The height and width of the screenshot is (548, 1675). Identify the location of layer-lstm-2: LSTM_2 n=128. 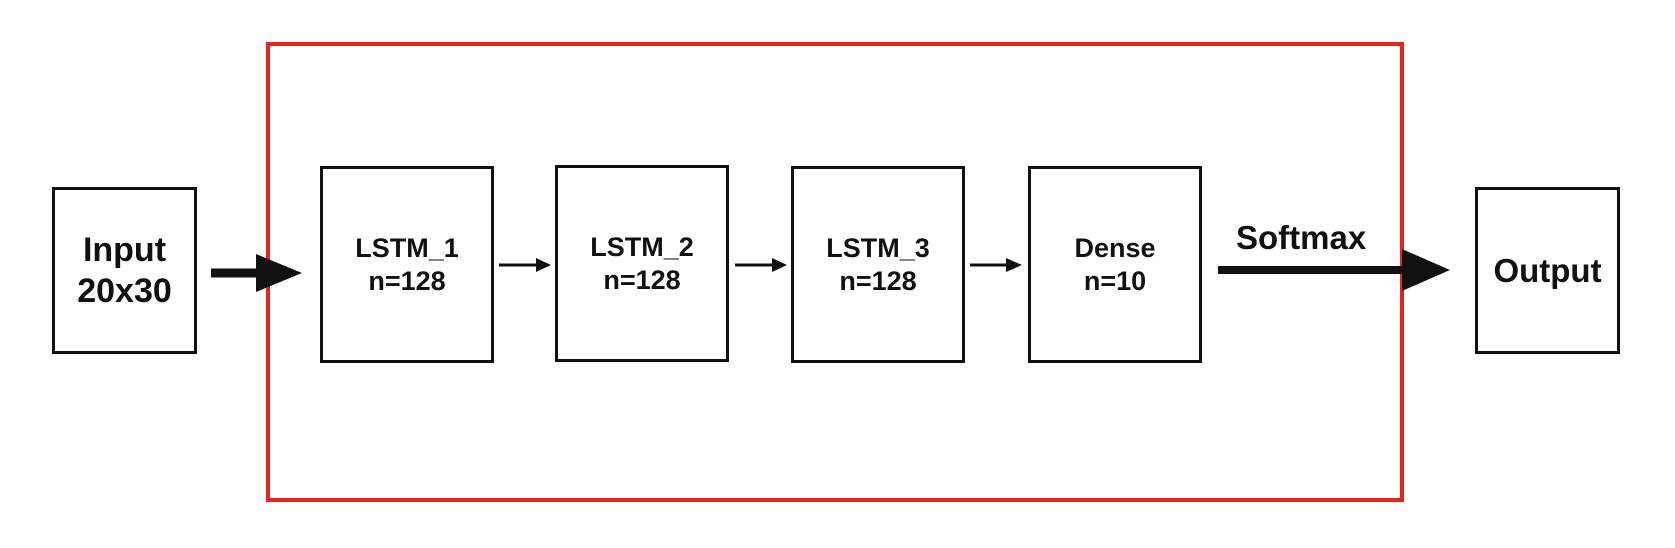
(642, 263).